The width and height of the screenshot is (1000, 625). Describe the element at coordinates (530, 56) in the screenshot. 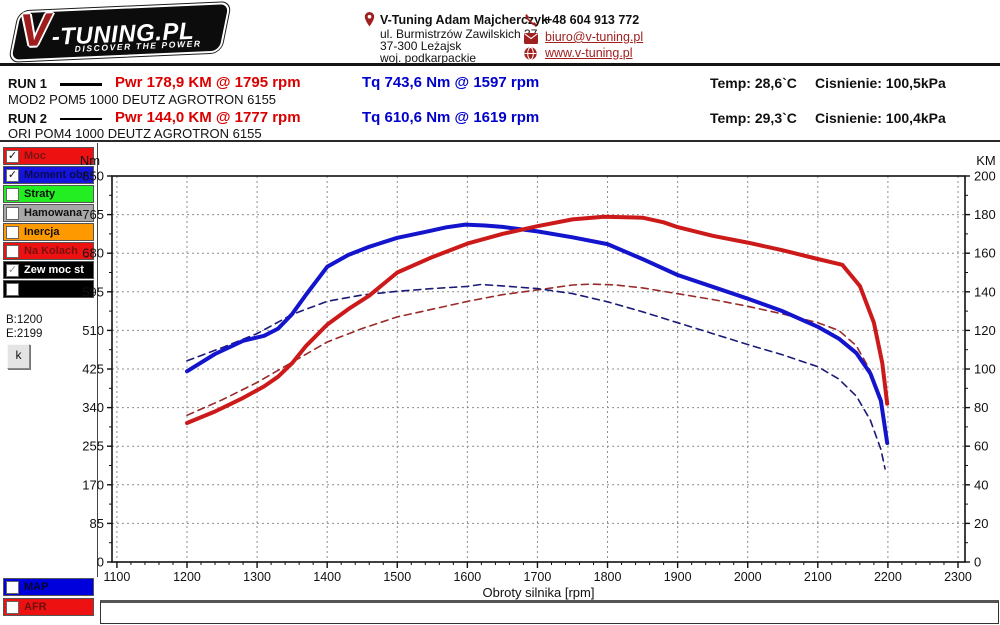

I see `globe-icon` at that location.